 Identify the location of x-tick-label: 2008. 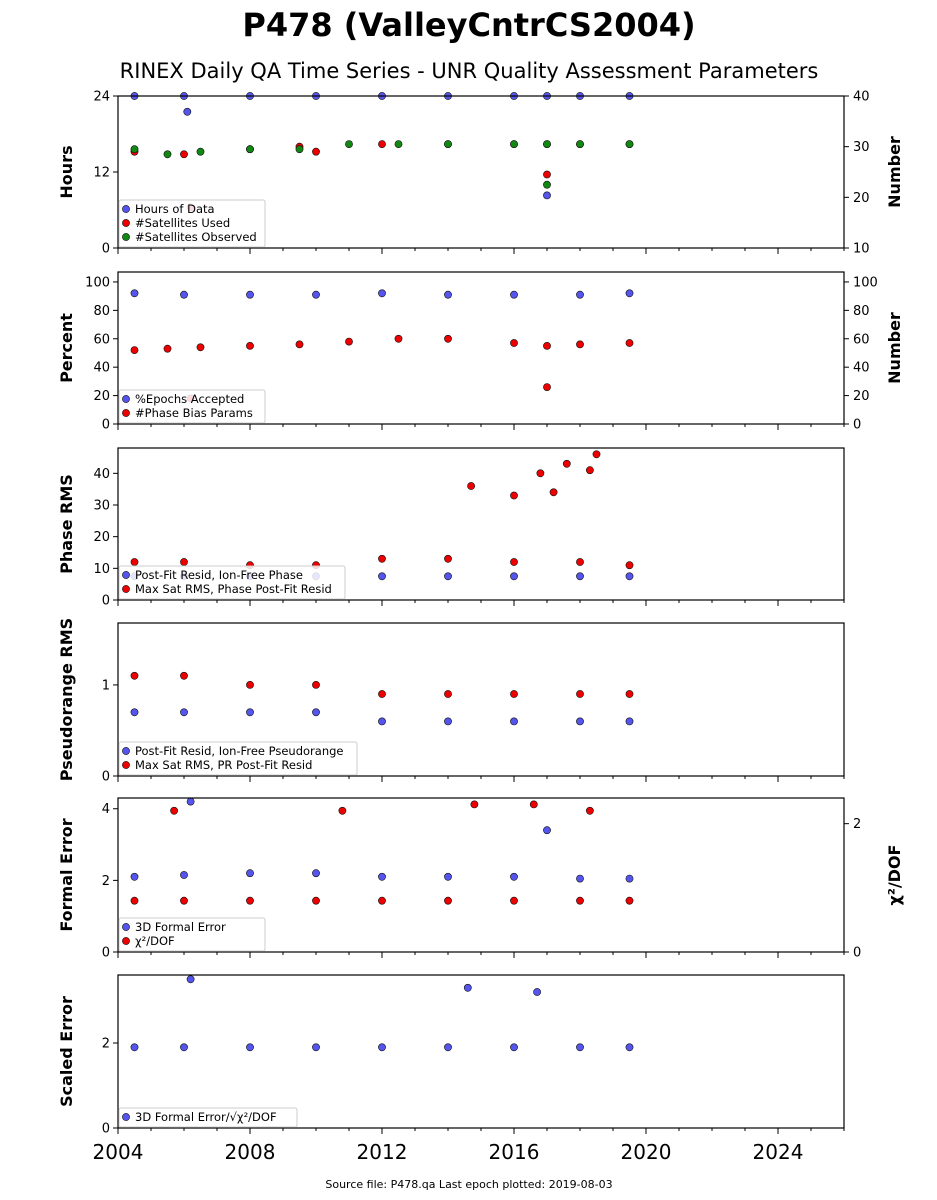
(250, 1152).